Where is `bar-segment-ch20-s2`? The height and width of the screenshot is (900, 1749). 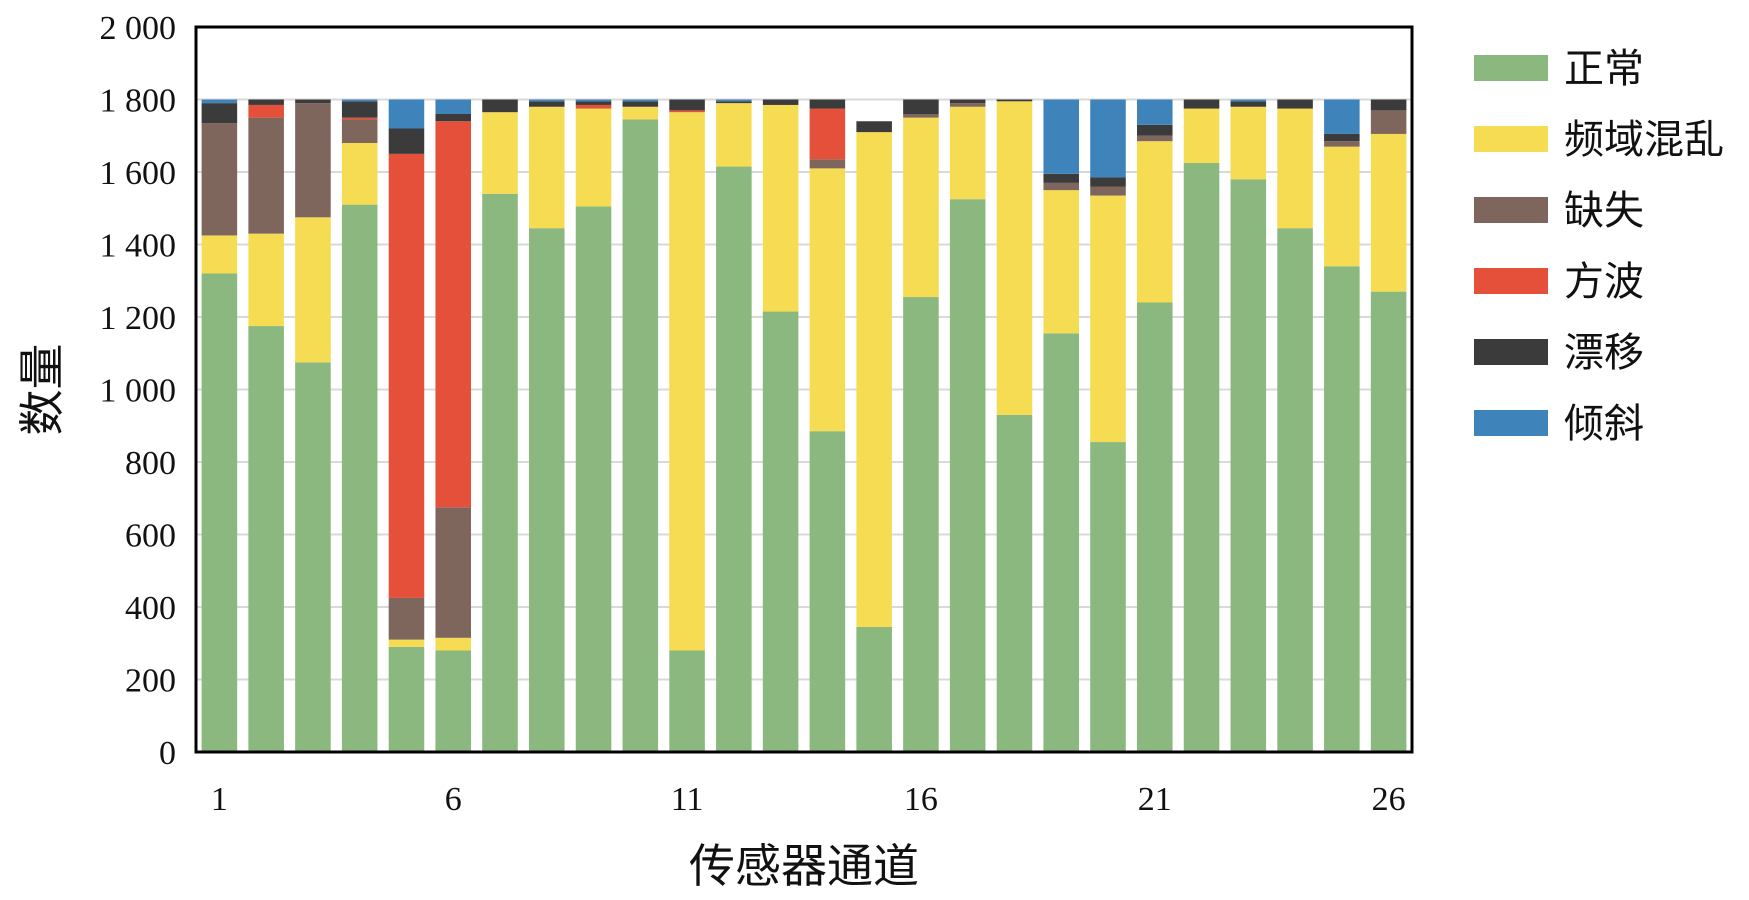
bar-segment-ch20-s2 is located at coordinates (1108, 191).